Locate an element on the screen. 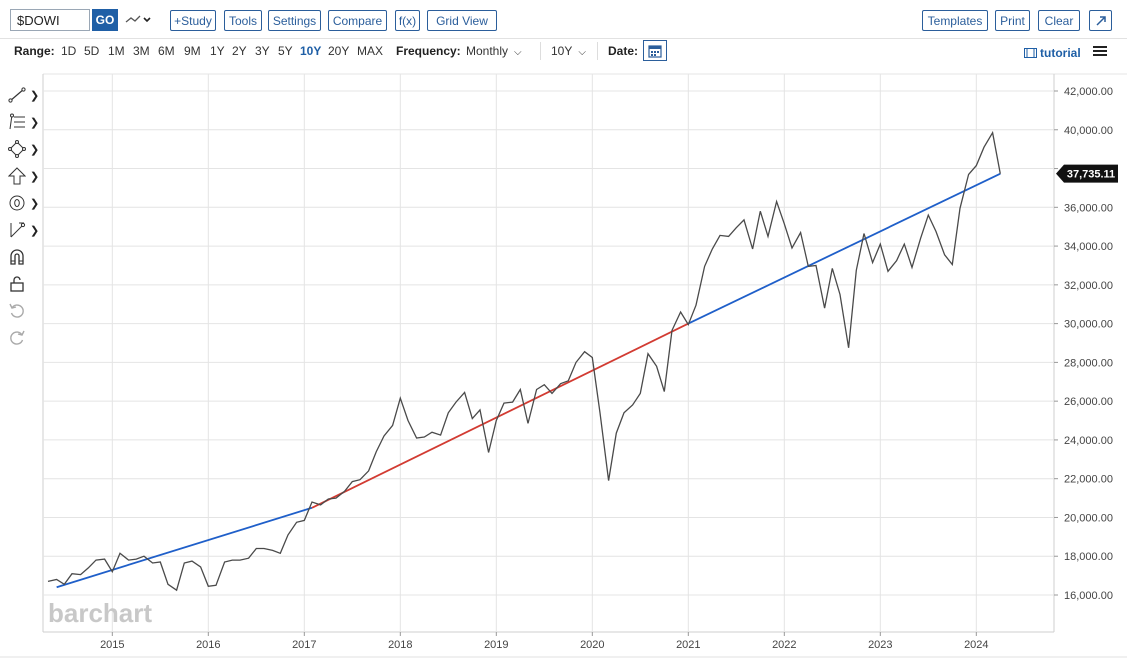  x-tick-label: 2017 is located at coordinates (304, 645).